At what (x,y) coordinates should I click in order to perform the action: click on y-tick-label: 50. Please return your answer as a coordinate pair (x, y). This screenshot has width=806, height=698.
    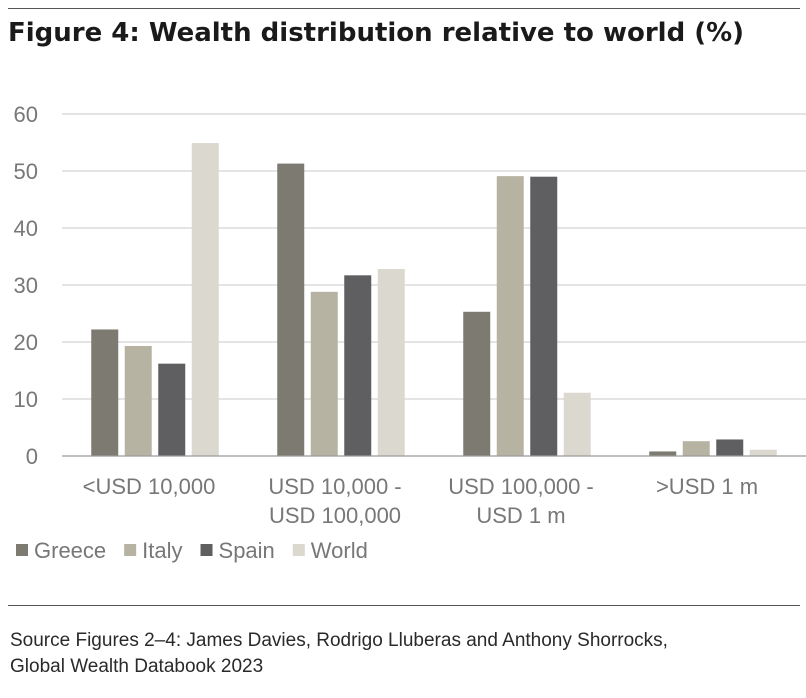
    Looking at the image, I should click on (26, 171).